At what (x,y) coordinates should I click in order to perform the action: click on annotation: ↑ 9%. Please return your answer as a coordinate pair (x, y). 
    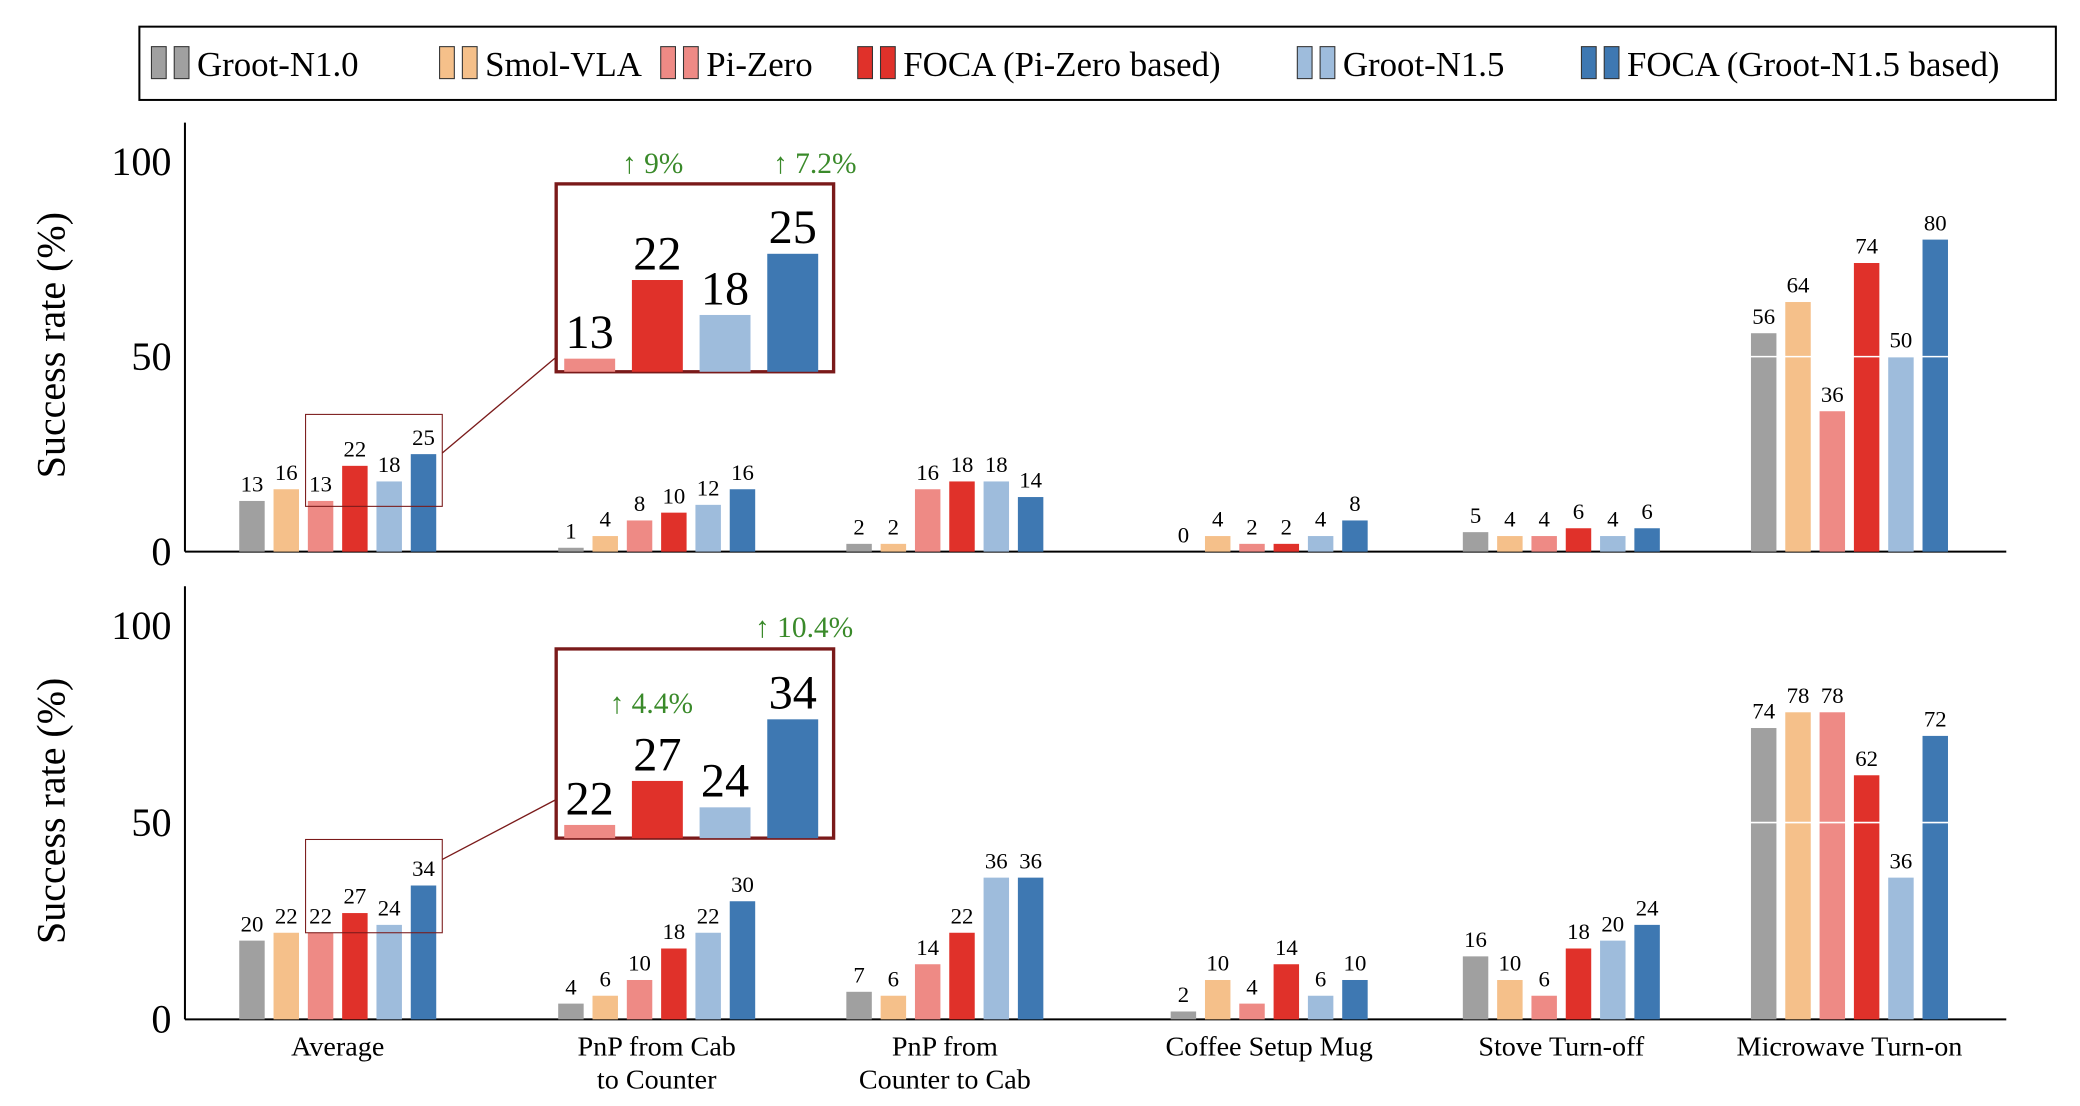
    Looking at the image, I should click on (652, 164).